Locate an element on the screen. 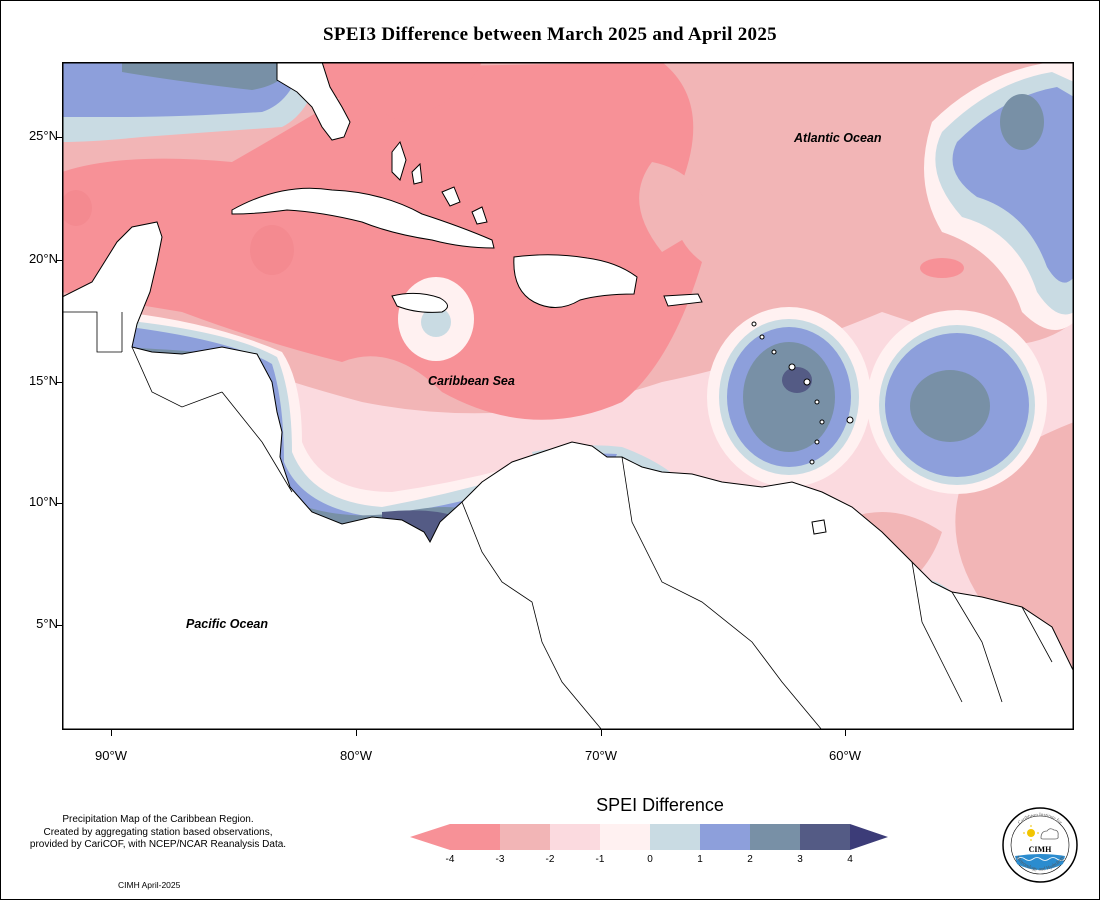 The height and width of the screenshot is (900, 1100). label-atlantic-ocean: Atlantic Ocean is located at coordinates (838, 138).